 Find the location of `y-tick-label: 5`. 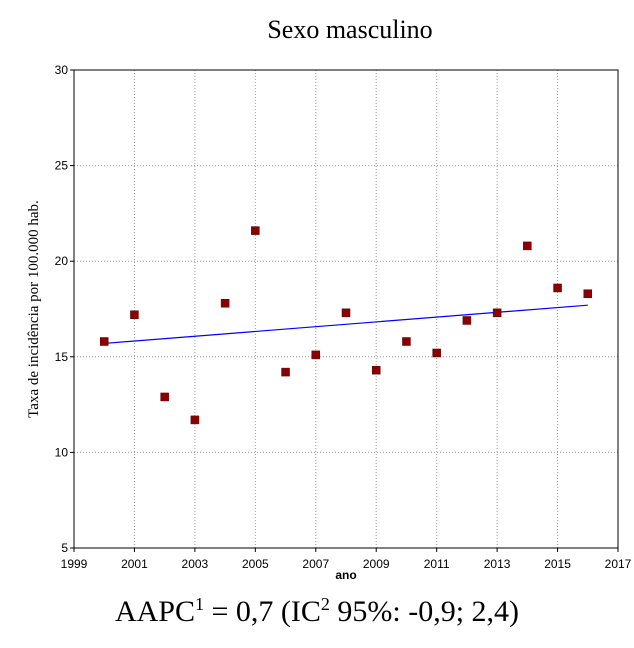

y-tick-label: 5 is located at coordinates (64, 548).